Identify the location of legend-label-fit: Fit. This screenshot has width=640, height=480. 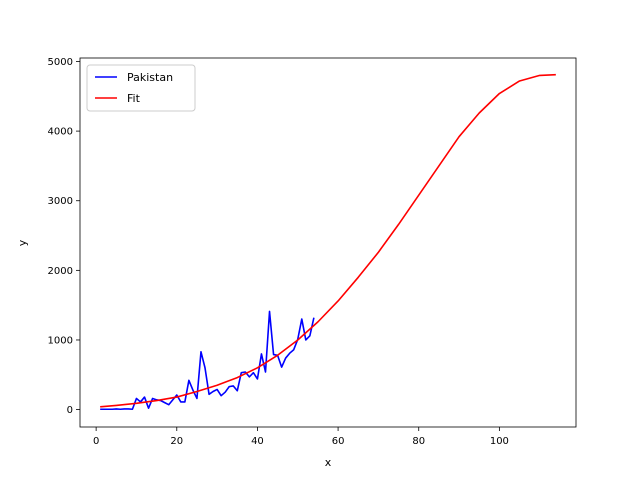
(134, 98).